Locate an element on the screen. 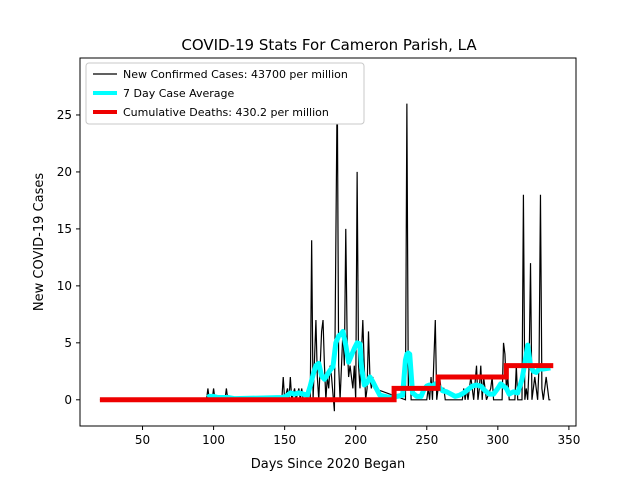 The width and height of the screenshot is (640, 484). legend-box is located at coordinates (225, 93).